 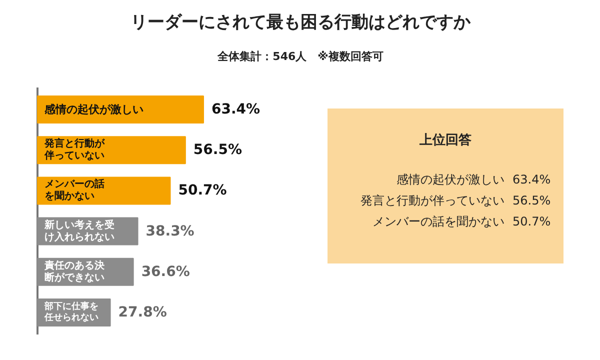 I want to click on data-label: 56.5%, so click(x=217, y=150).